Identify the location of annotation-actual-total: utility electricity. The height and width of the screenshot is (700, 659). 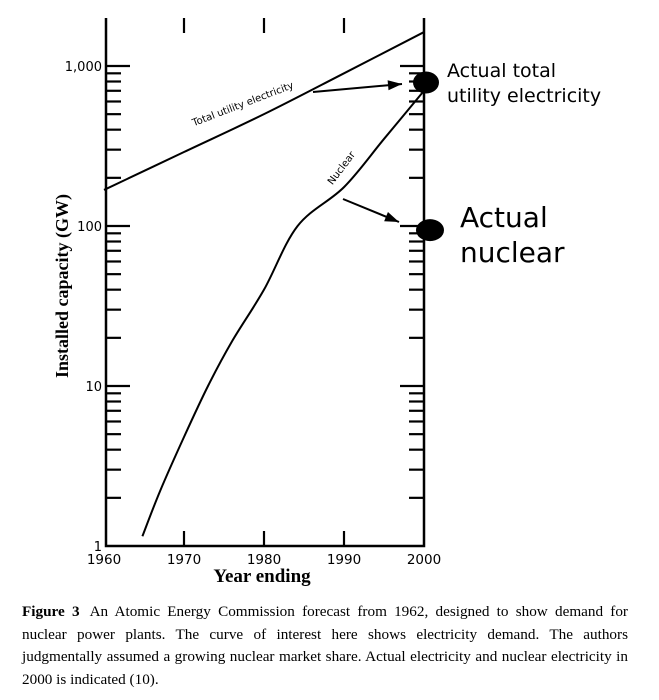
(524, 96).